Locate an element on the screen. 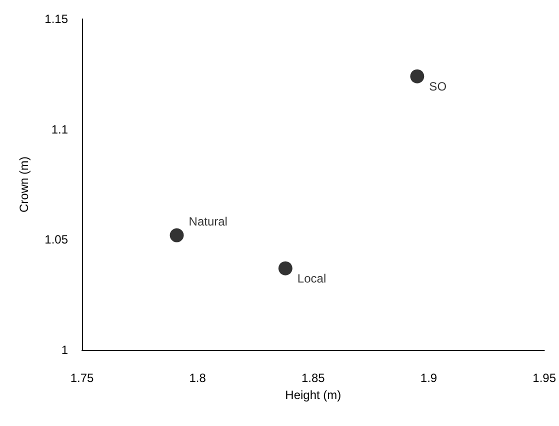 The width and height of the screenshot is (559, 426). series-label: Local is located at coordinates (311, 278).